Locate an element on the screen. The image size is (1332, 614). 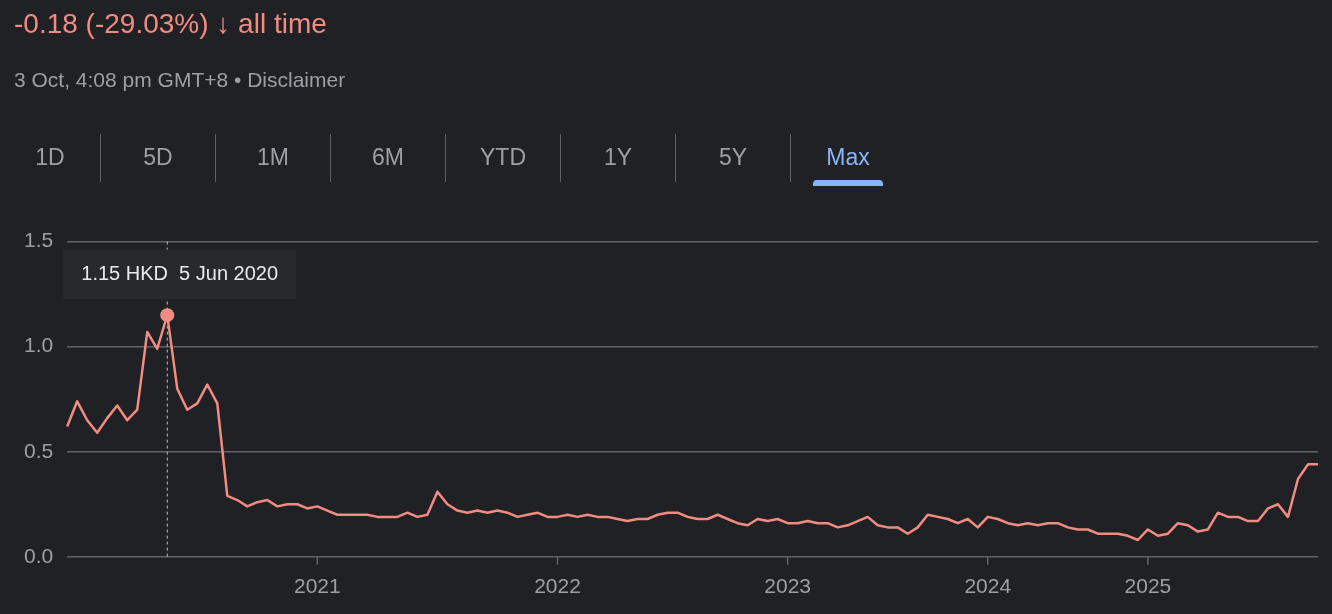
text: 6M is located at coordinates (387, 158).